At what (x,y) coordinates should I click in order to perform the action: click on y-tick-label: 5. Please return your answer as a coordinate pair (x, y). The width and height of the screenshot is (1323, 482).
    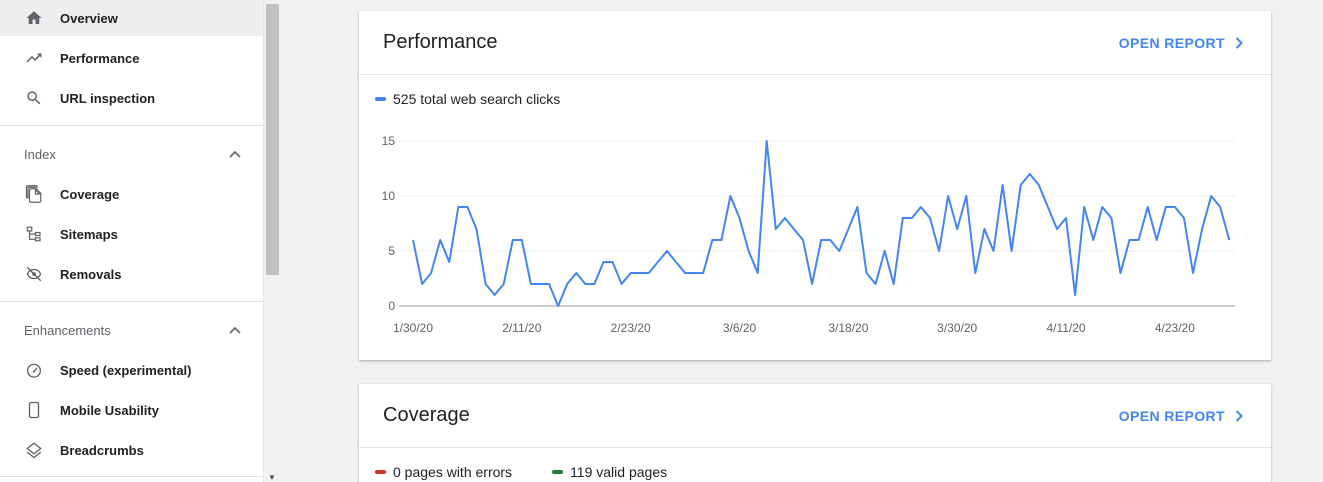
    Looking at the image, I should click on (391, 251).